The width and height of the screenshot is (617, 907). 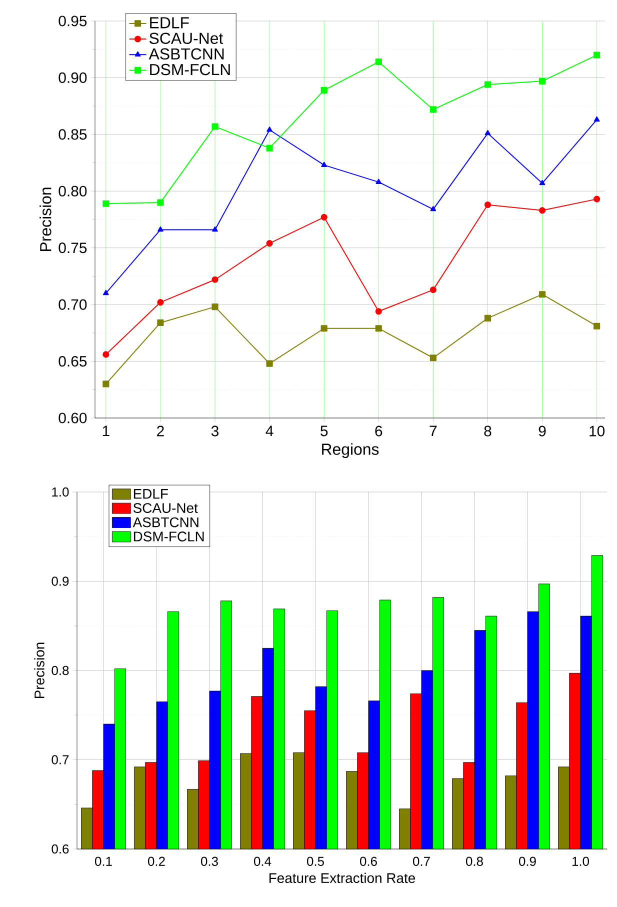 I want to click on x-tick-label: 0.2, so click(x=156, y=861).